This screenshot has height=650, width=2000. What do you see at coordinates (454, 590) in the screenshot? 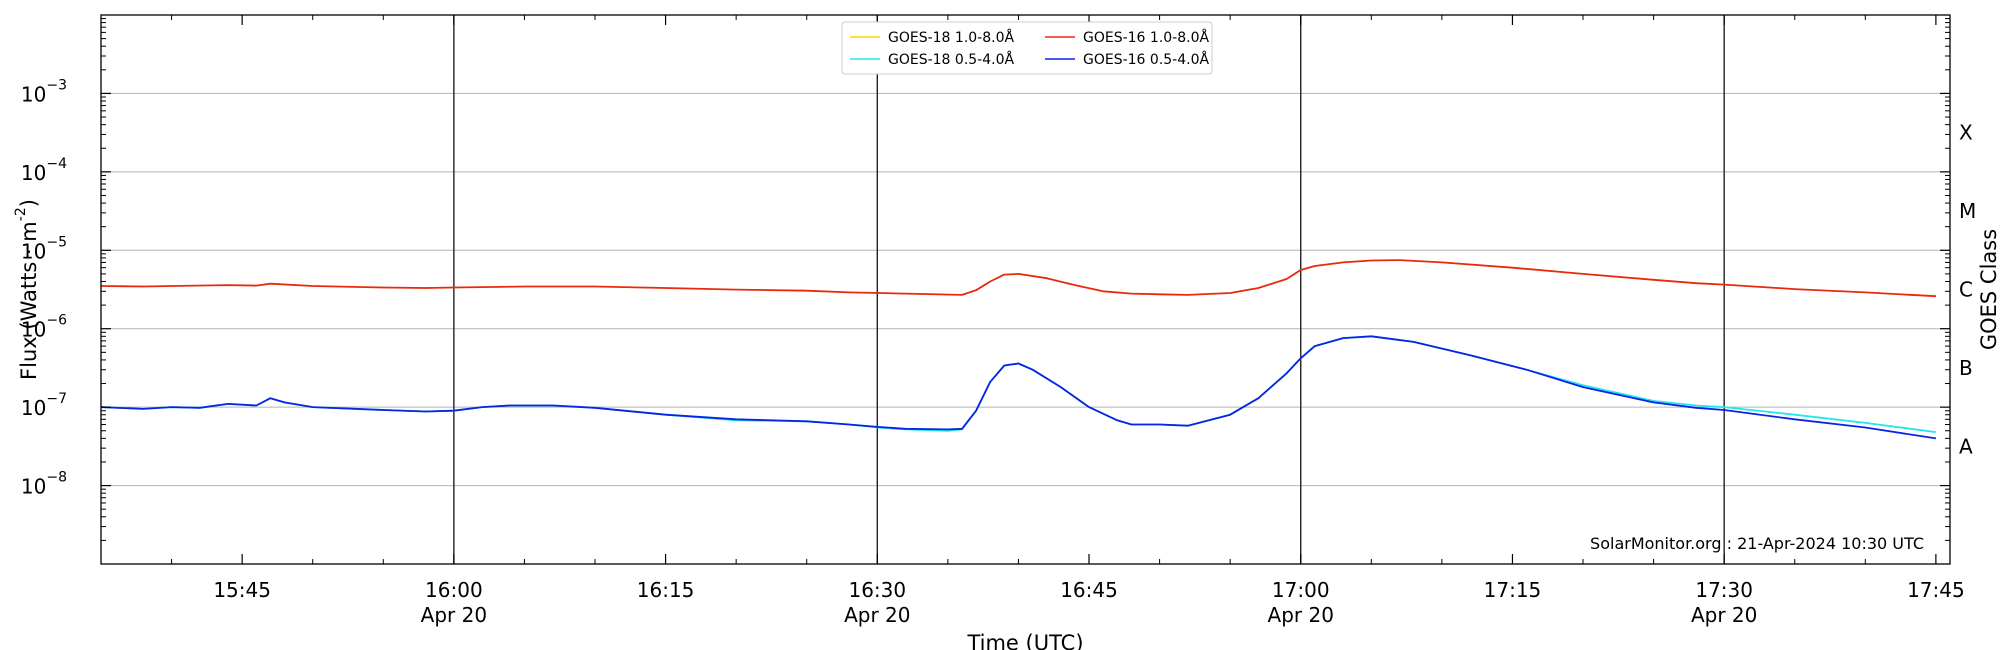
I see `x-tick-label: 16:00` at bounding box center [454, 590].